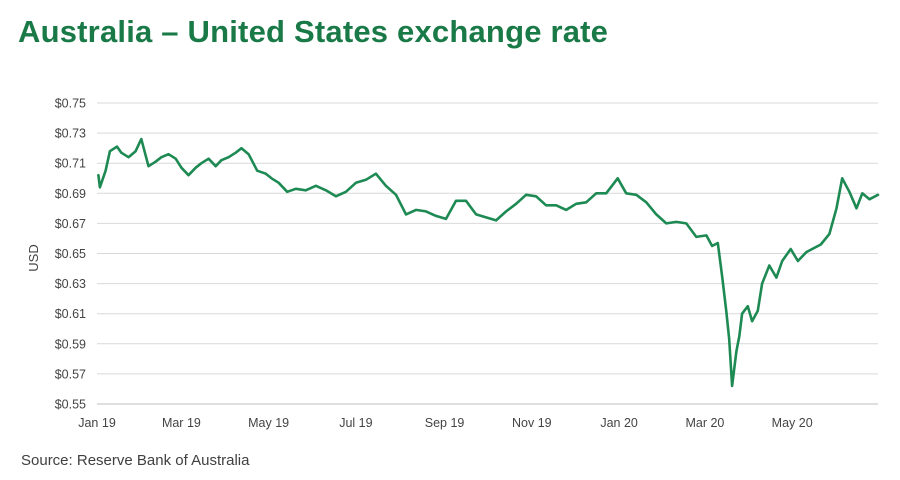 This screenshot has width=900, height=480. Describe the element at coordinates (33, 257) in the screenshot. I see `y-axis-label: USD` at that location.